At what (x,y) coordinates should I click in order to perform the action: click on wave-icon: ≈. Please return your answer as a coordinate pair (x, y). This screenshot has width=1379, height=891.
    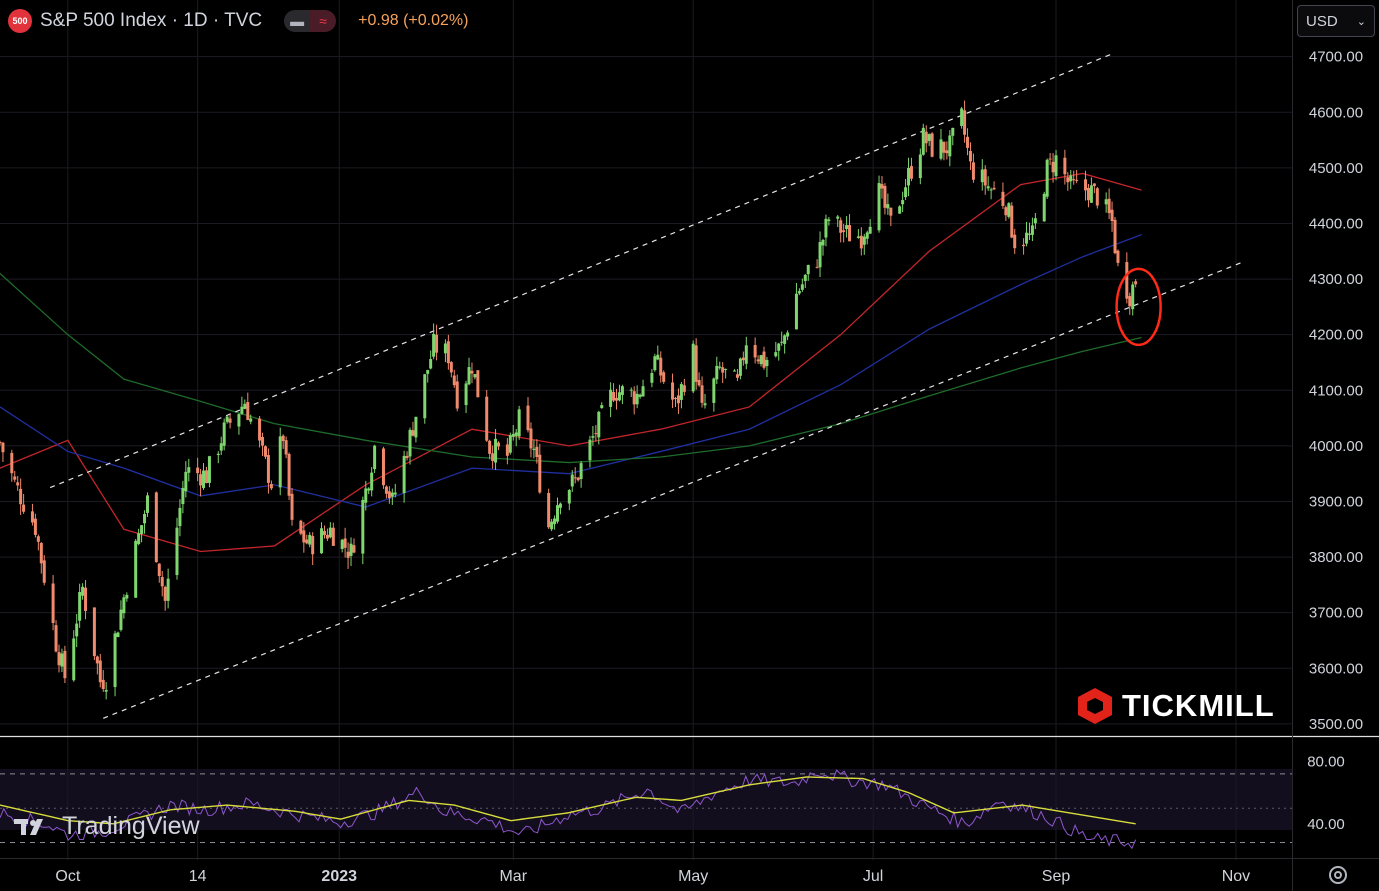
    Looking at the image, I should click on (323, 21).